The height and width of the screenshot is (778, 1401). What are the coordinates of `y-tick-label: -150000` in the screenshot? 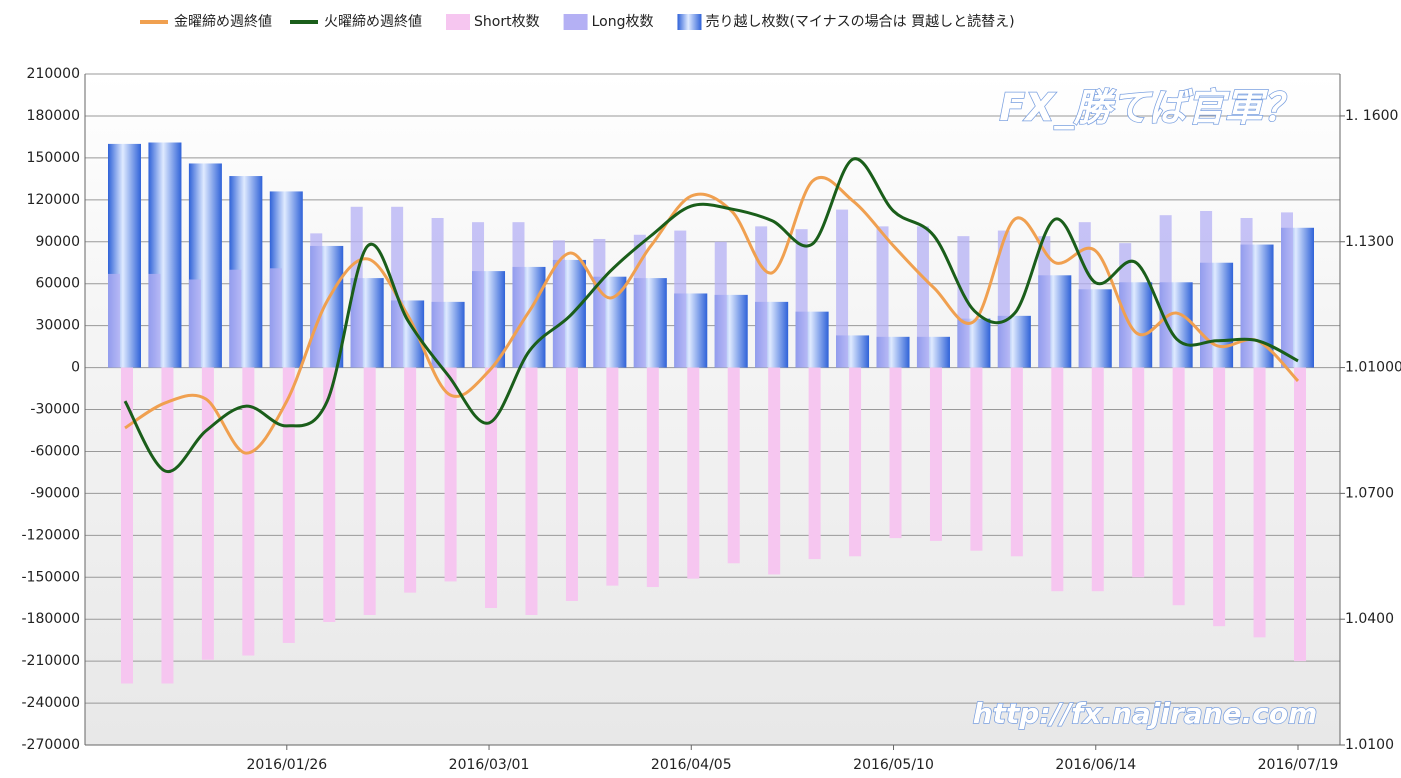 It's located at (51, 577).